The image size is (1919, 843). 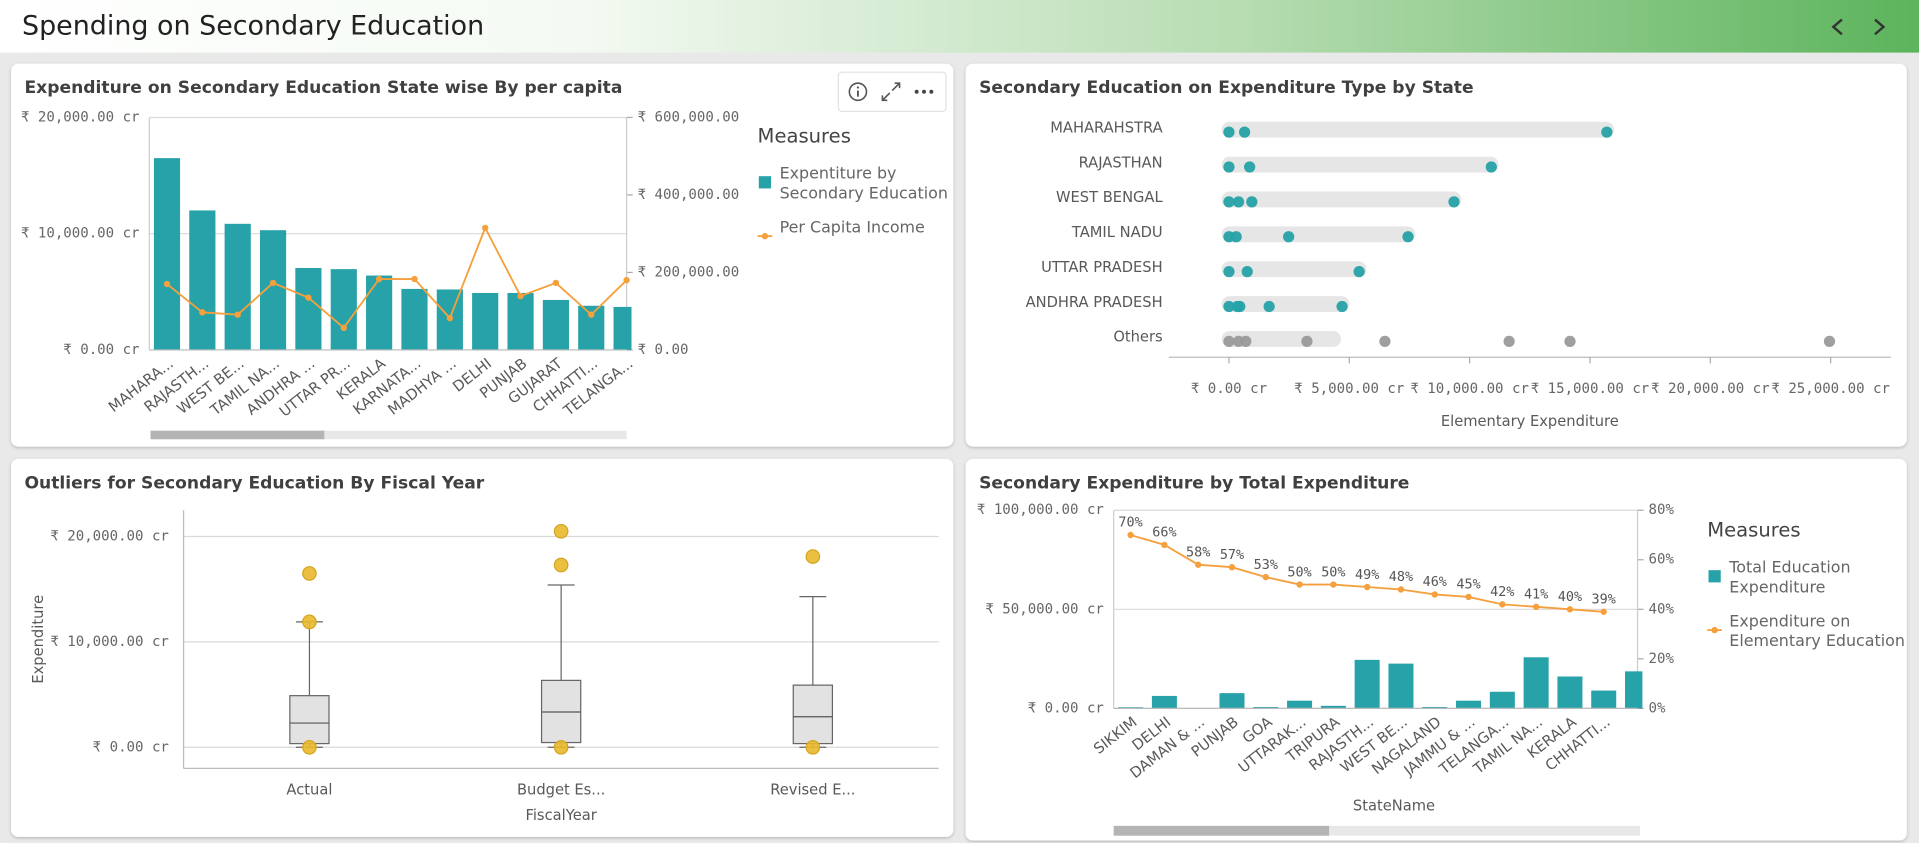 What do you see at coordinates (1530, 421) in the screenshot?
I see `x-axis-label: Elementary Expenditure` at bounding box center [1530, 421].